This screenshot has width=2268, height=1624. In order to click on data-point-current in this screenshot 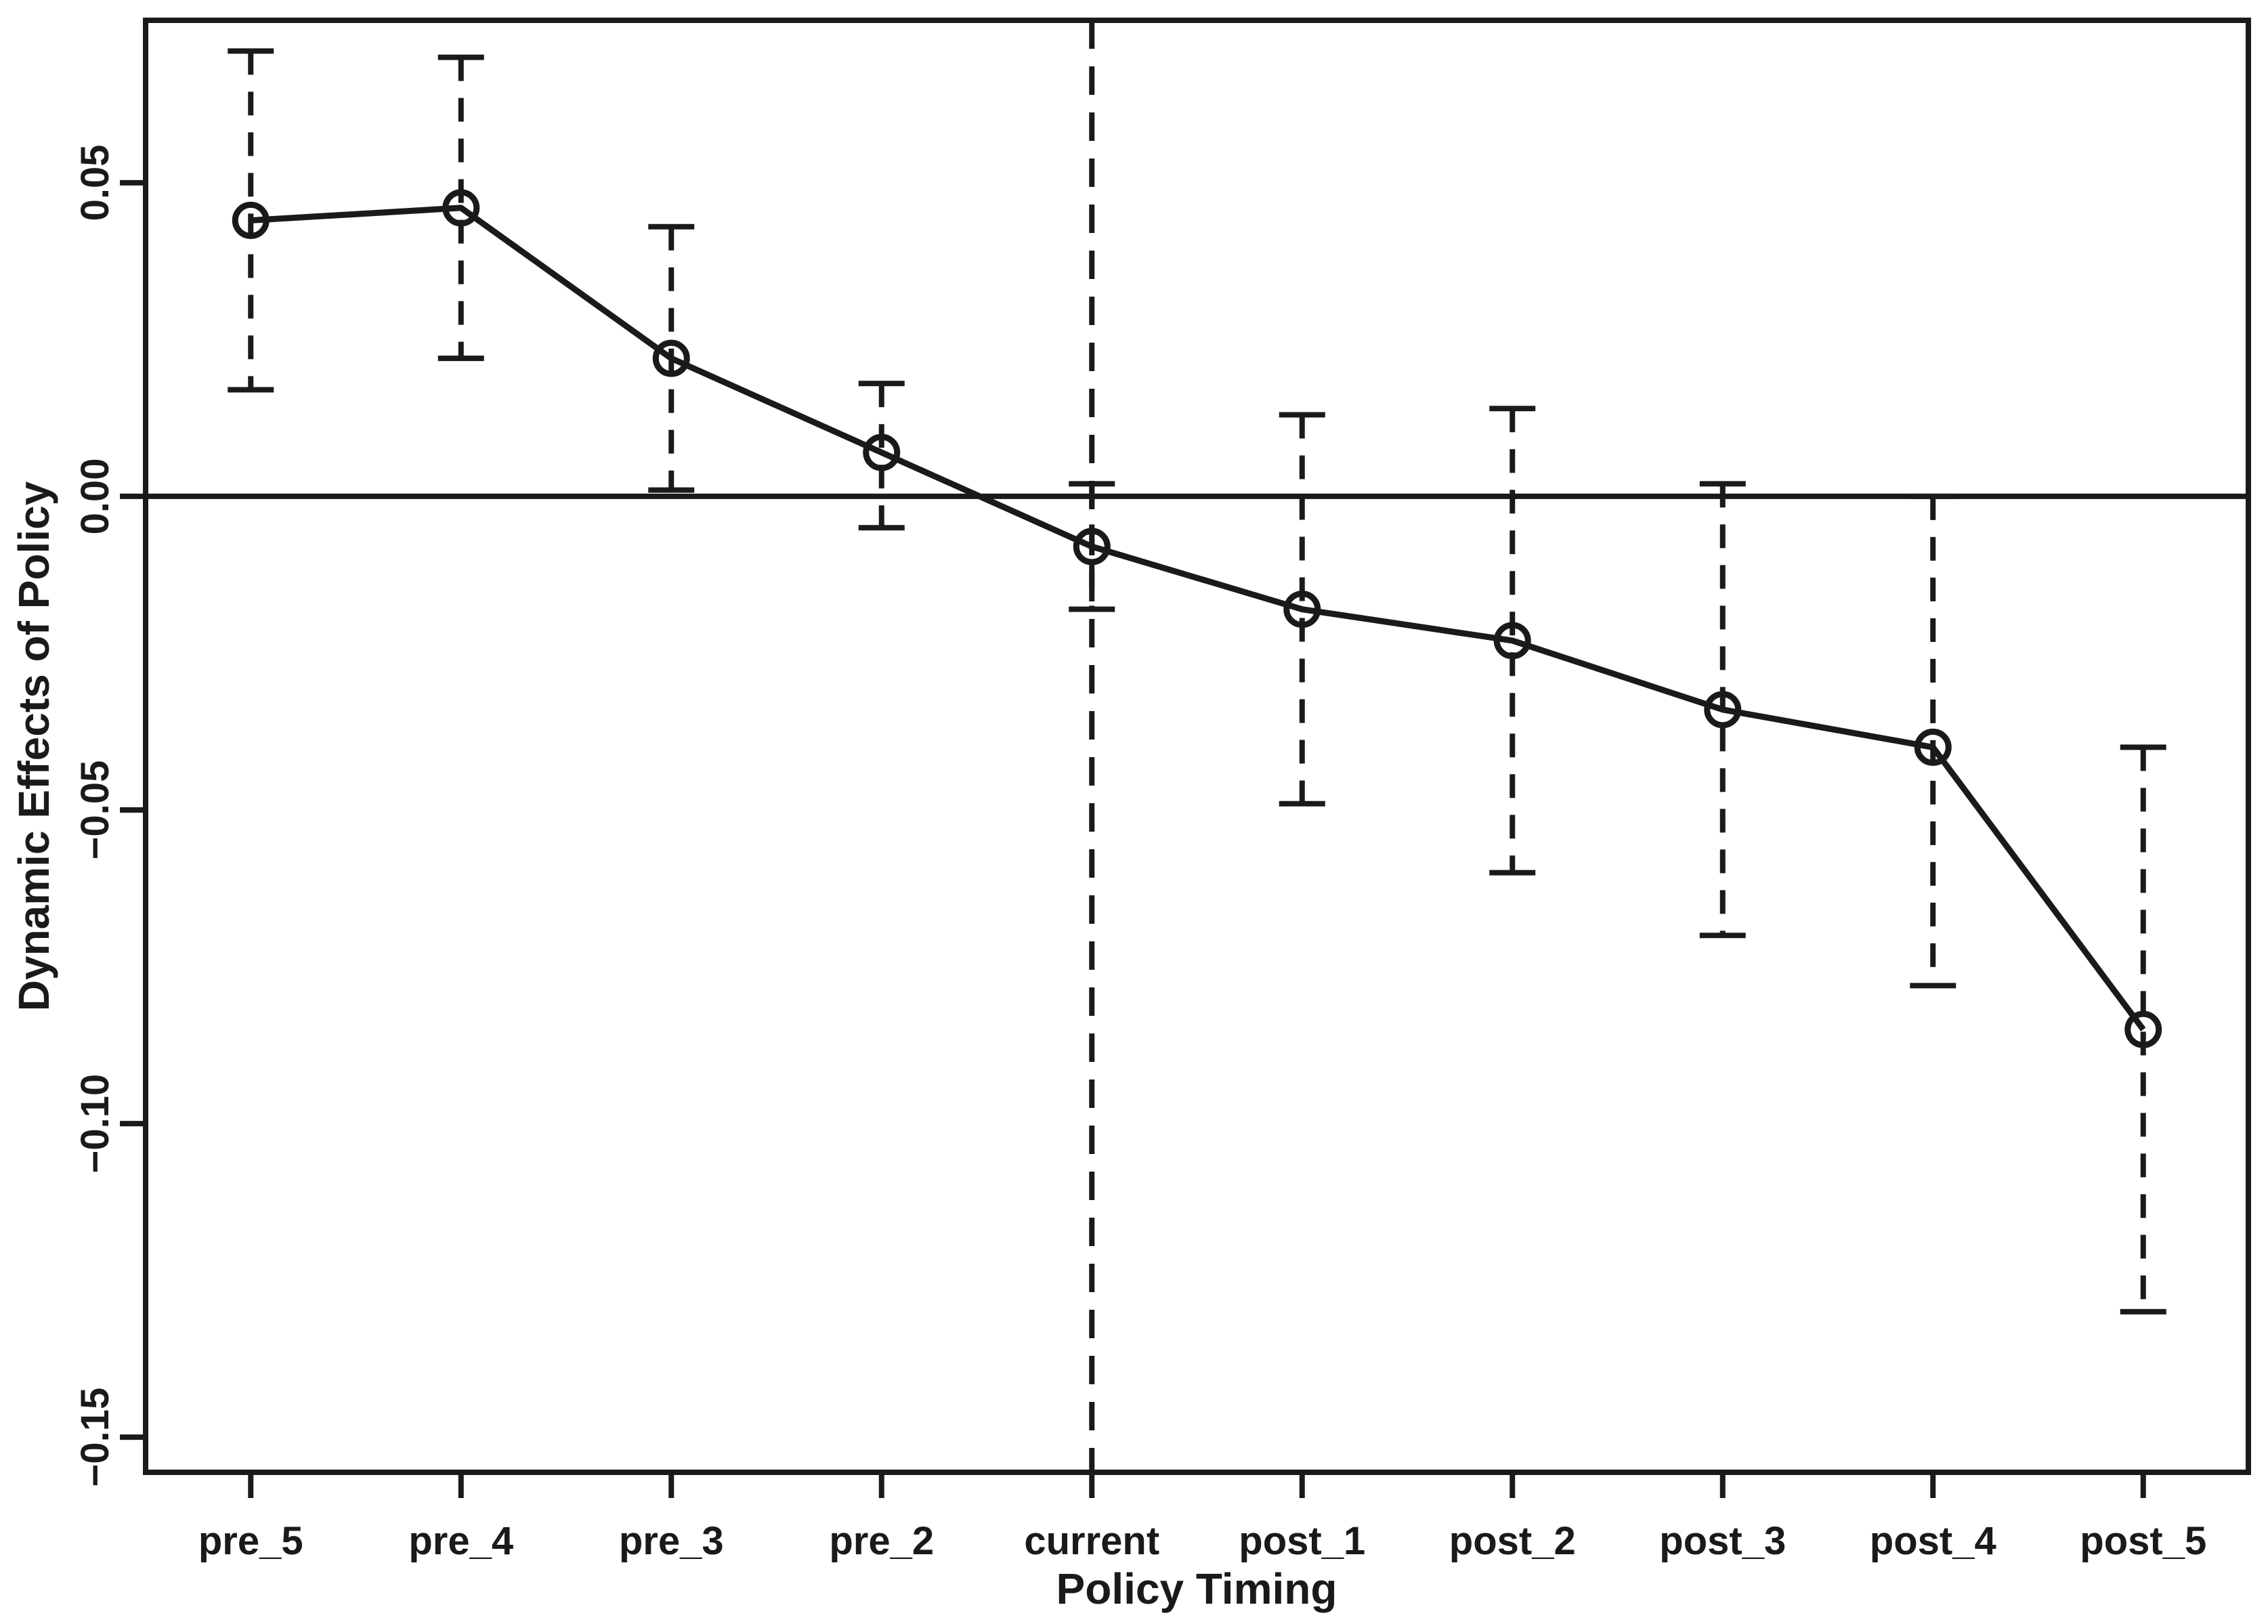, I will do `click(1092, 546)`.